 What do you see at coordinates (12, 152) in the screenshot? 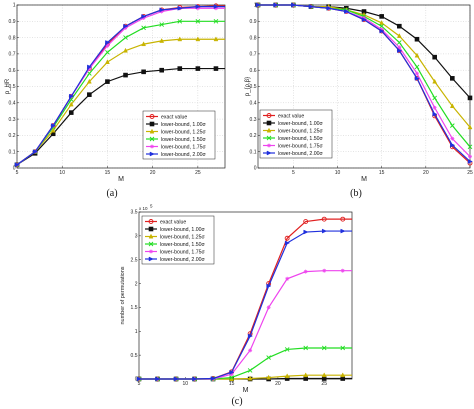
I see `y-tick-label: 0.1` at bounding box center [12, 152].